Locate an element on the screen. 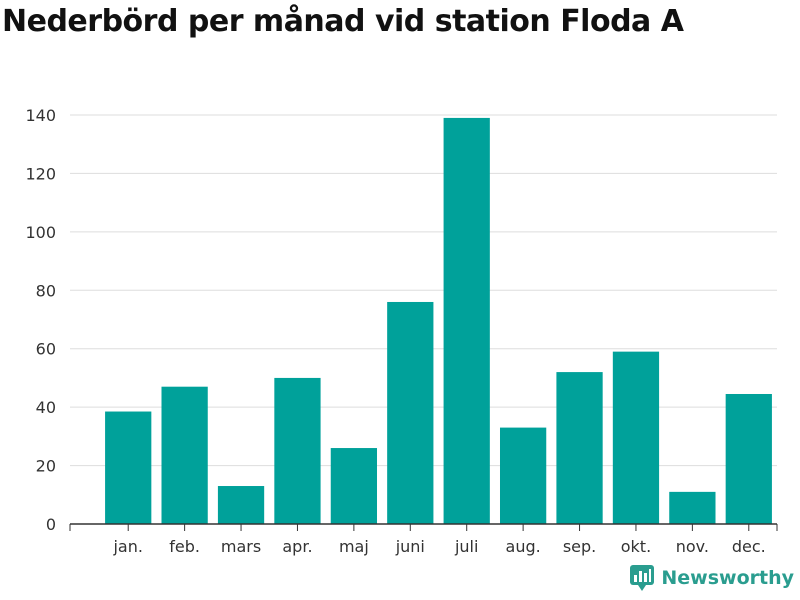 This screenshot has height=600, width=800. y-axis-ticks: 0 20 40 60 80 100 120 140 is located at coordinates (40, 320).